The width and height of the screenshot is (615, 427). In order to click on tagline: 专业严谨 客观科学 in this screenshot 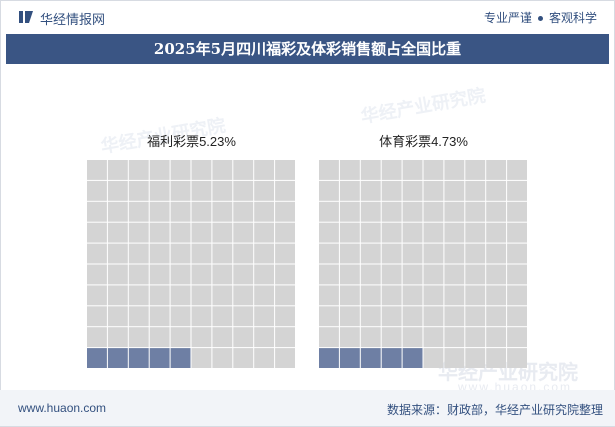, I will do `click(540, 17)`.